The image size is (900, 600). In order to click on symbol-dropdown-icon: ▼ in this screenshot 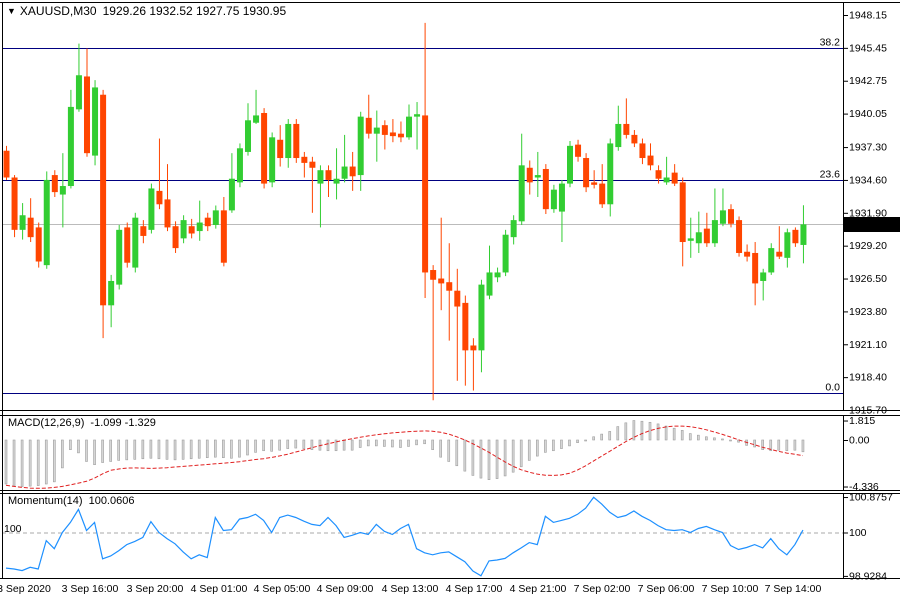, I will do `click(11, 11)`.